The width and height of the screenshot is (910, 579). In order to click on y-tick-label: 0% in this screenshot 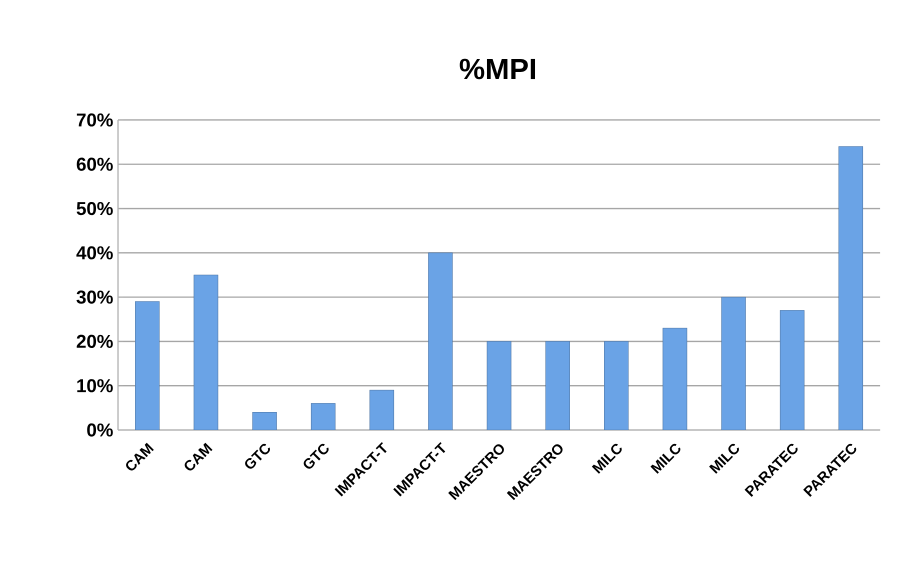, I will do `click(100, 430)`.